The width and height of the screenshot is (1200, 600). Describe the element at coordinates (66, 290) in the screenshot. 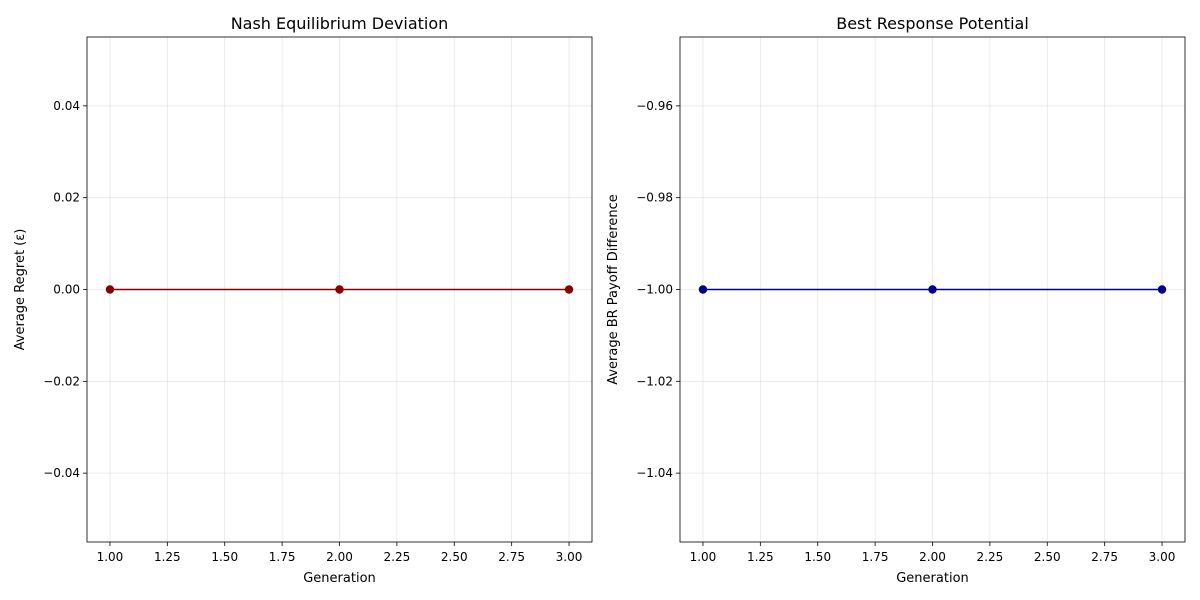

I see `y-tick-label: 0.00` at that location.